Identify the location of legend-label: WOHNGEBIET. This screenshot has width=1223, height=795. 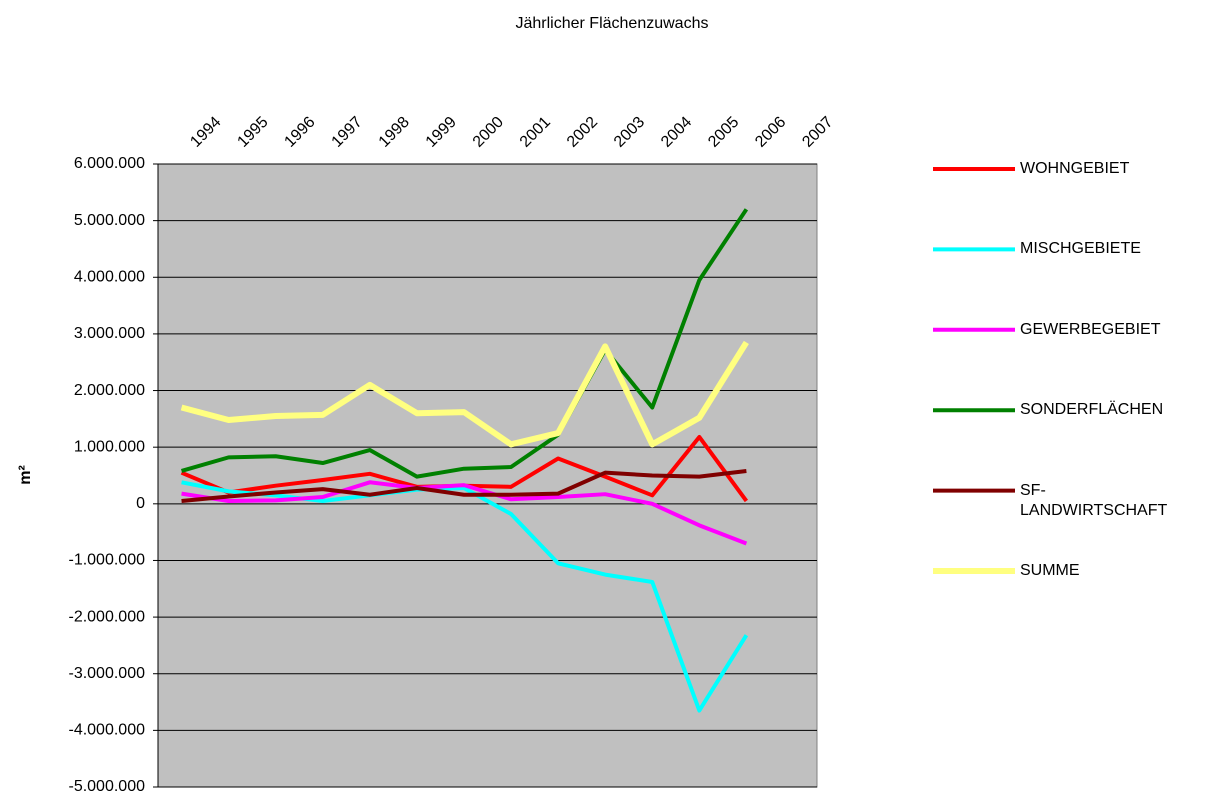
(1075, 168).